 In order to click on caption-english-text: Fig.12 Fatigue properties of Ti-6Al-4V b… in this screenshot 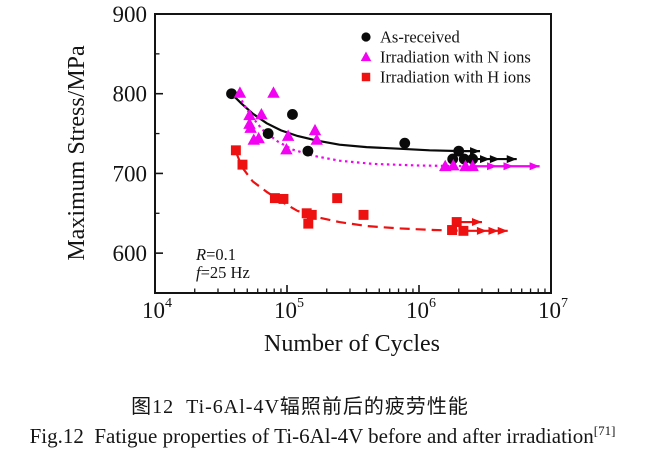, I will do `click(311, 436)`.